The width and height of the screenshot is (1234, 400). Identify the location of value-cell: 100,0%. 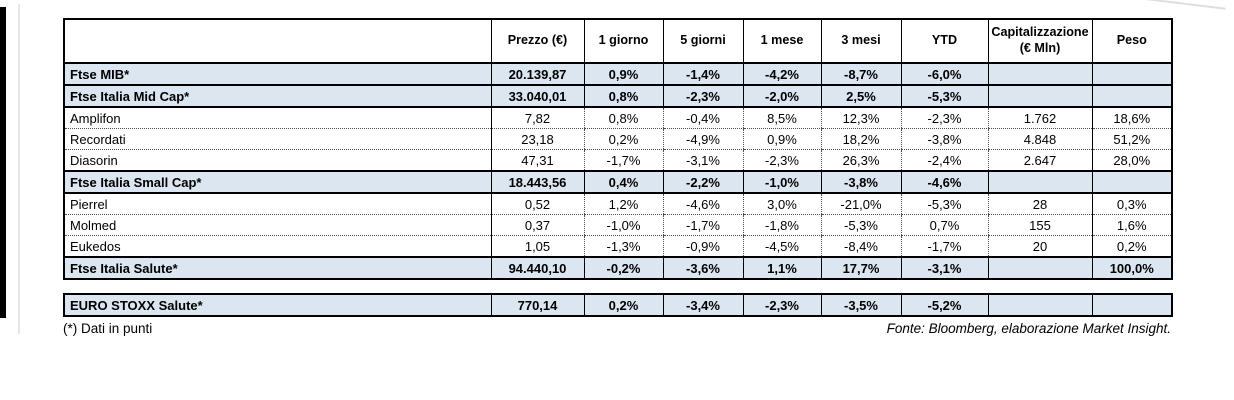
(1131, 268).